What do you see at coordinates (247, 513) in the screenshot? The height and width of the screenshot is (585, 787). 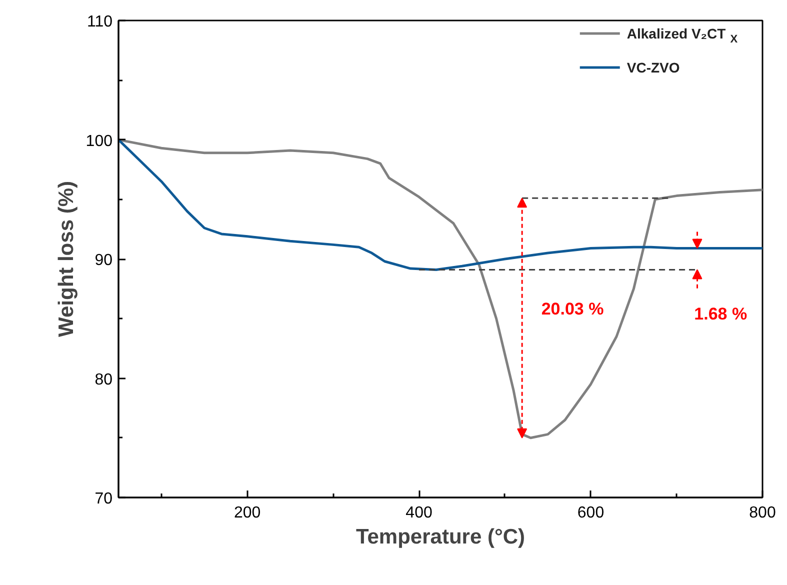 I see `x-tick-label: 200` at bounding box center [247, 513].